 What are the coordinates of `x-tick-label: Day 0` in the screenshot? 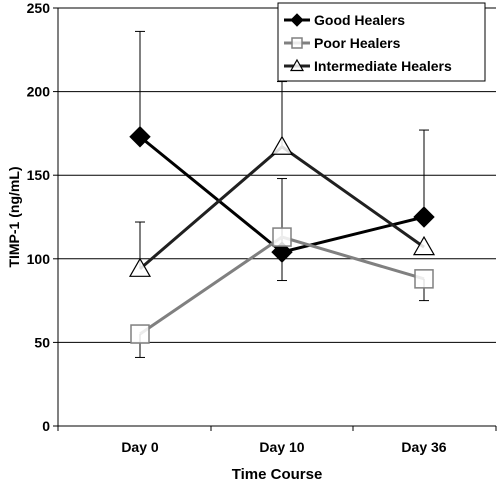 It's located at (140, 447).